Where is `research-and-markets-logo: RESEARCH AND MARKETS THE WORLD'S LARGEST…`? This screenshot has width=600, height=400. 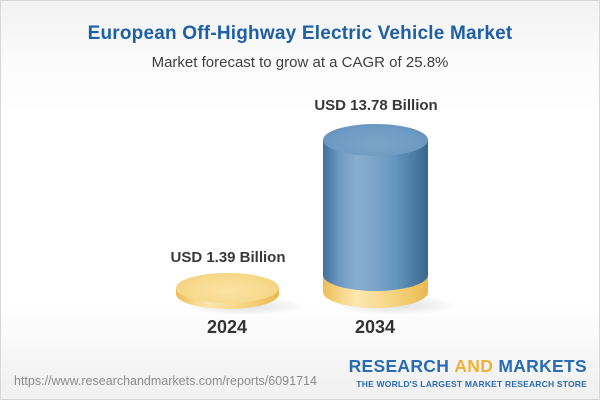 research-and-markets-logo: RESEARCH AND MARKETS THE WORLD'S LARGEST… is located at coordinates (468, 372).